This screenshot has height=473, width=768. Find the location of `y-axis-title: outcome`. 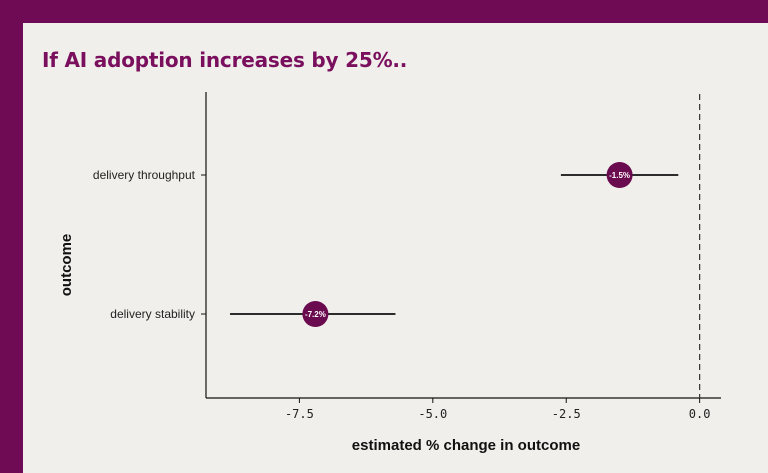

y-axis-title: outcome is located at coordinates (66, 265).